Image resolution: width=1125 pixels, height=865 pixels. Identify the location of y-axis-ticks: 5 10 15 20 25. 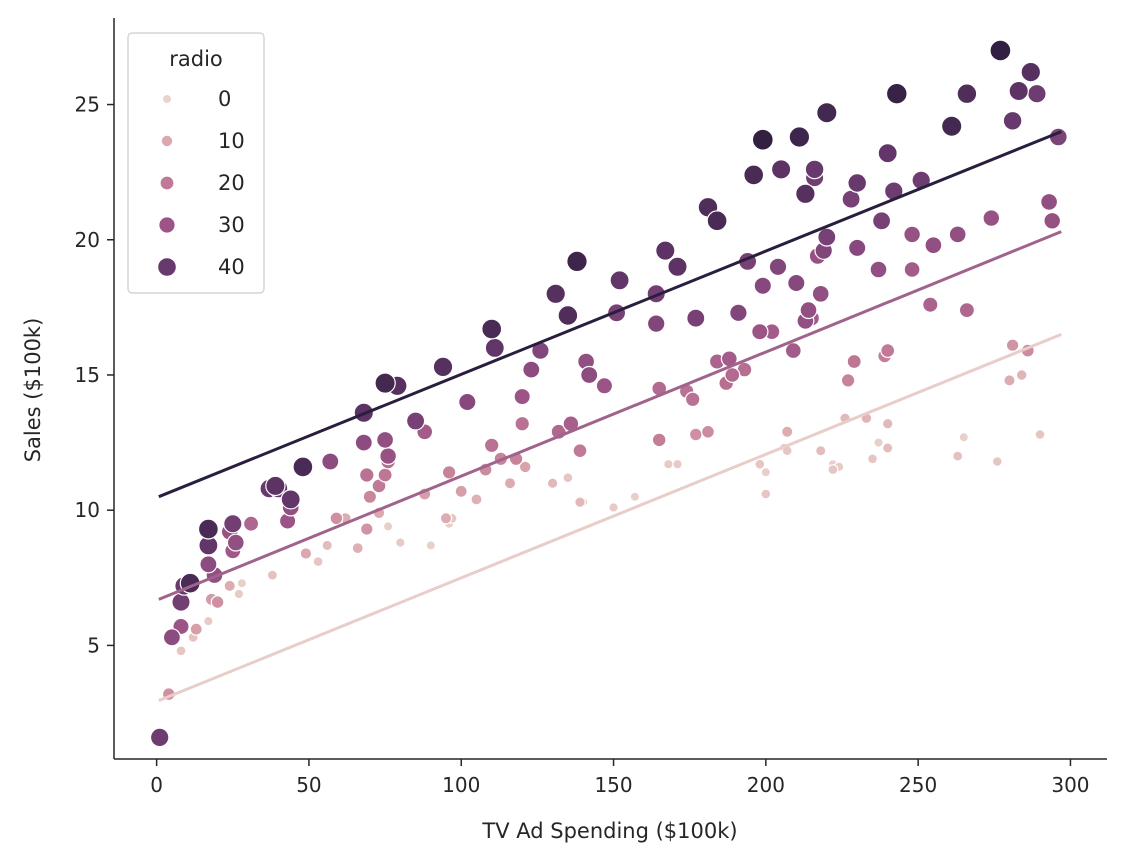
(94, 375).